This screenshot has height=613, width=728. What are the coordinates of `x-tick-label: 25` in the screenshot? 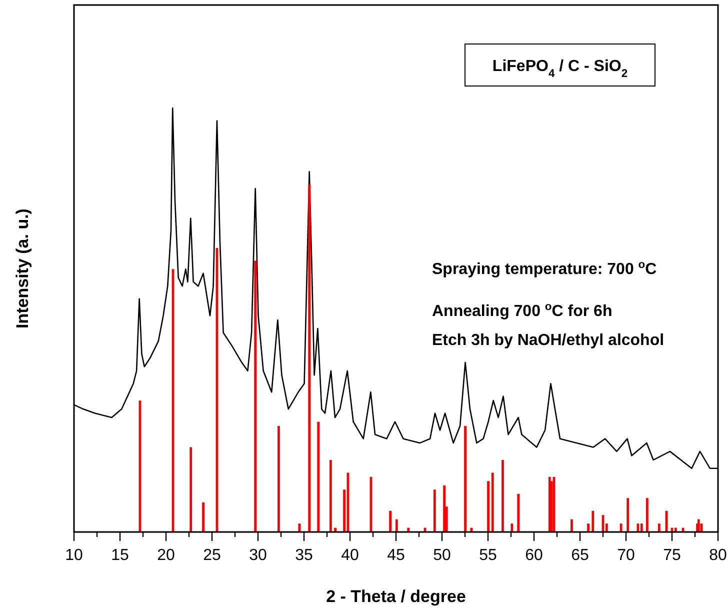 It's located at (212, 555).